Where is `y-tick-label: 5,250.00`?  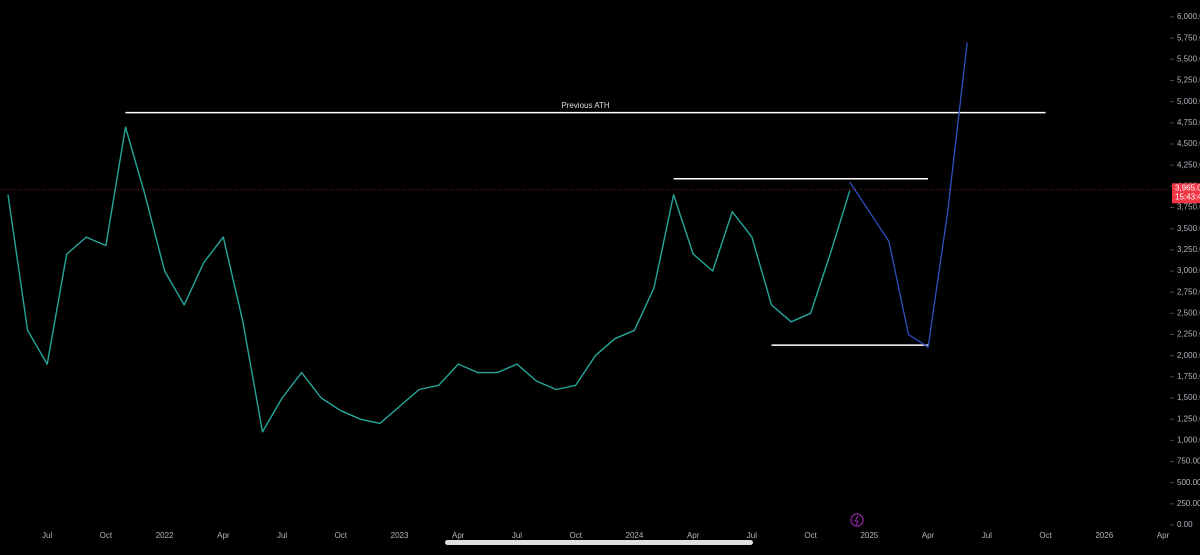
y-tick-label: 5,250.00 is located at coordinates (1188, 80).